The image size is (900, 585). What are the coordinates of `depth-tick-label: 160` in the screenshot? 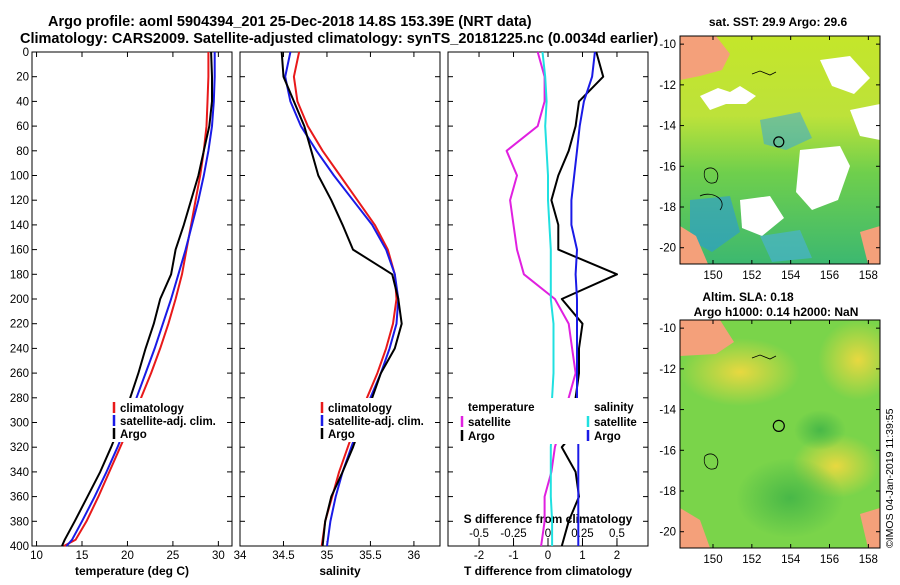 It's located at (19, 251).